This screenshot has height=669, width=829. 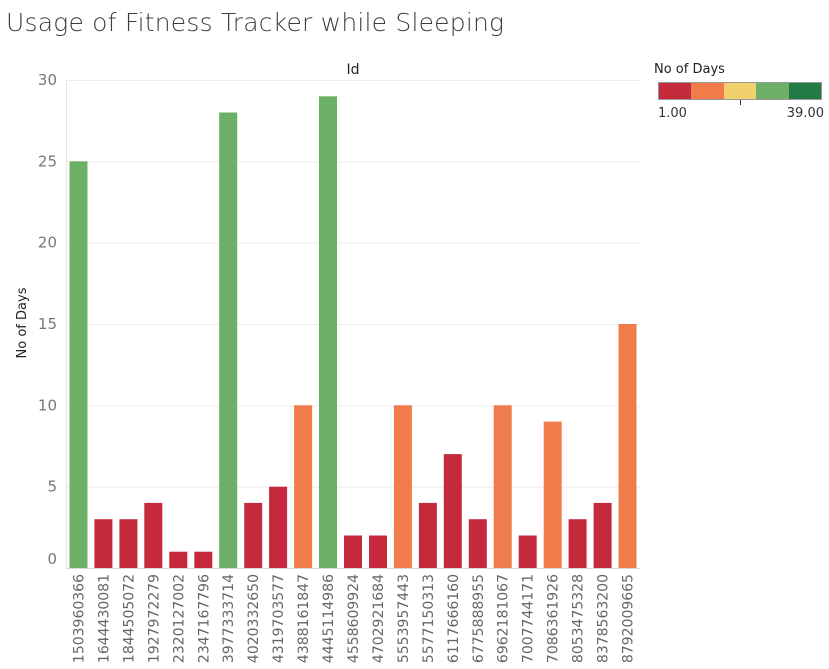 I want to click on color-legend: No of Days 1.00 39.00, so click(x=740, y=91).